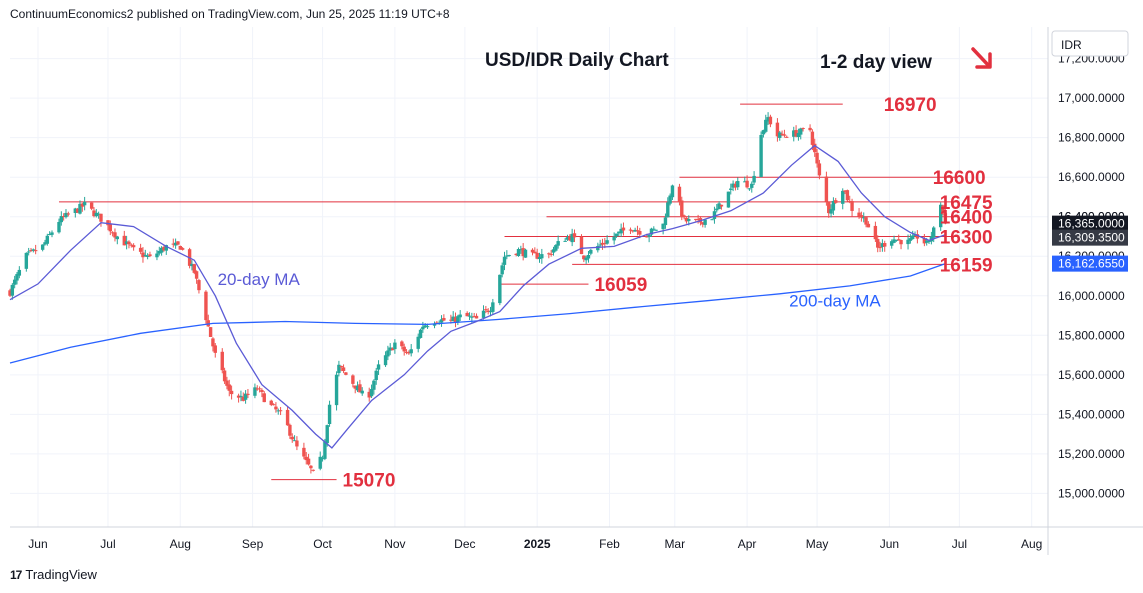 This screenshot has height=593, width=1143. What do you see at coordinates (1091, 177) in the screenshot?
I see `y-tick-label: 16,600.0000` at bounding box center [1091, 177].